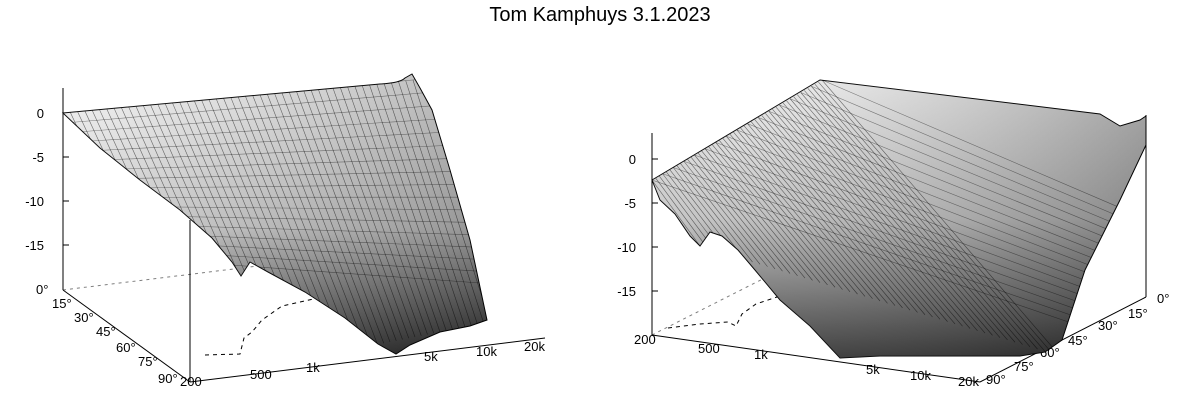  I want to click on right-angle-axis, so click(1063, 339).